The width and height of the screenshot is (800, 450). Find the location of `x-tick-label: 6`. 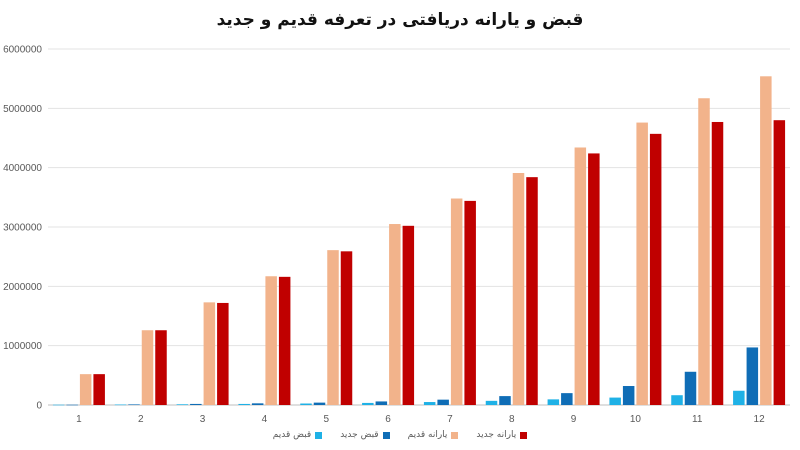

x-tick-label: 6 is located at coordinates (388, 419).